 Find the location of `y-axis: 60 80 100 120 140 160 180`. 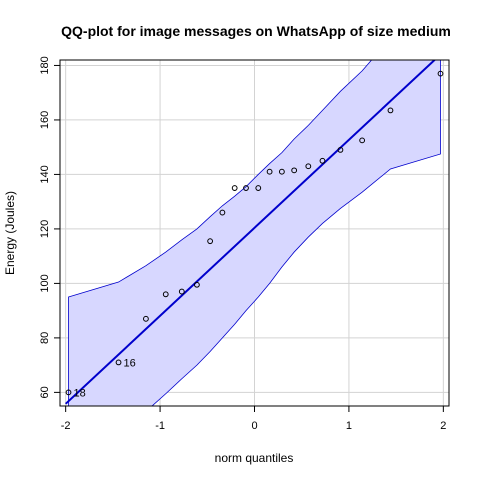

y-axis: 60 80 100 120 140 160 180 is located at coordinates (50, 227).